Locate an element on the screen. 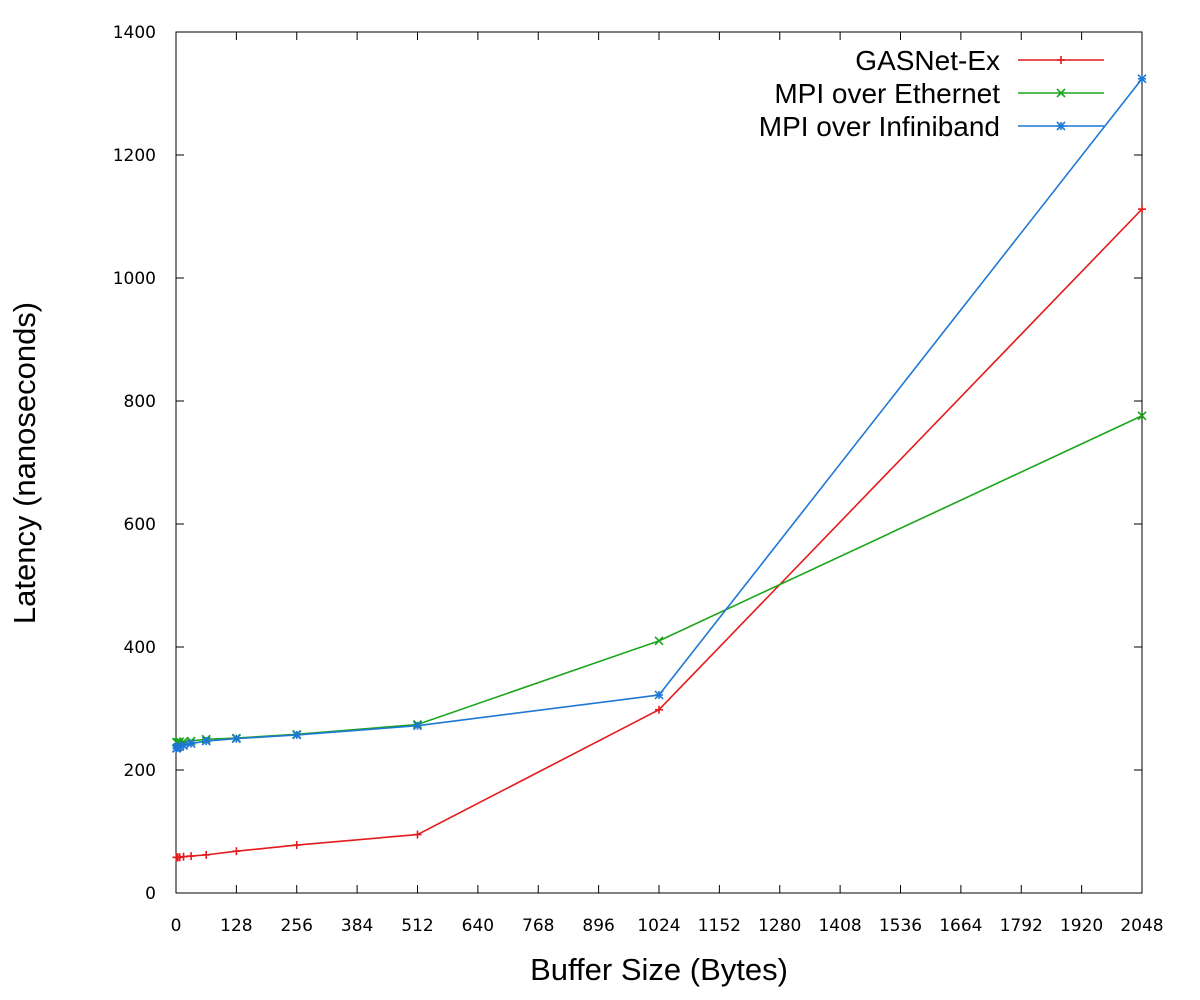 The height and width of the screenshot is (1000, 1200). x-tick-label: 1920 is located at coordinates (1081, 926).